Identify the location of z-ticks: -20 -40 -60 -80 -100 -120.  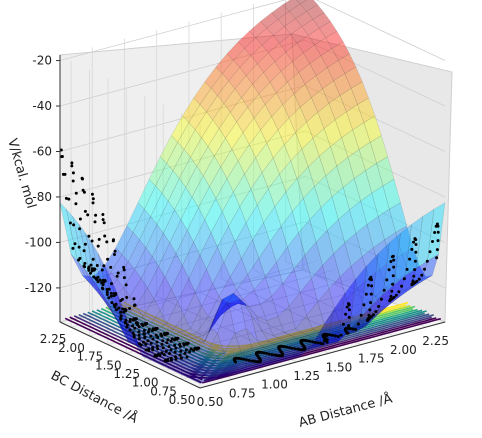
(42, 174).